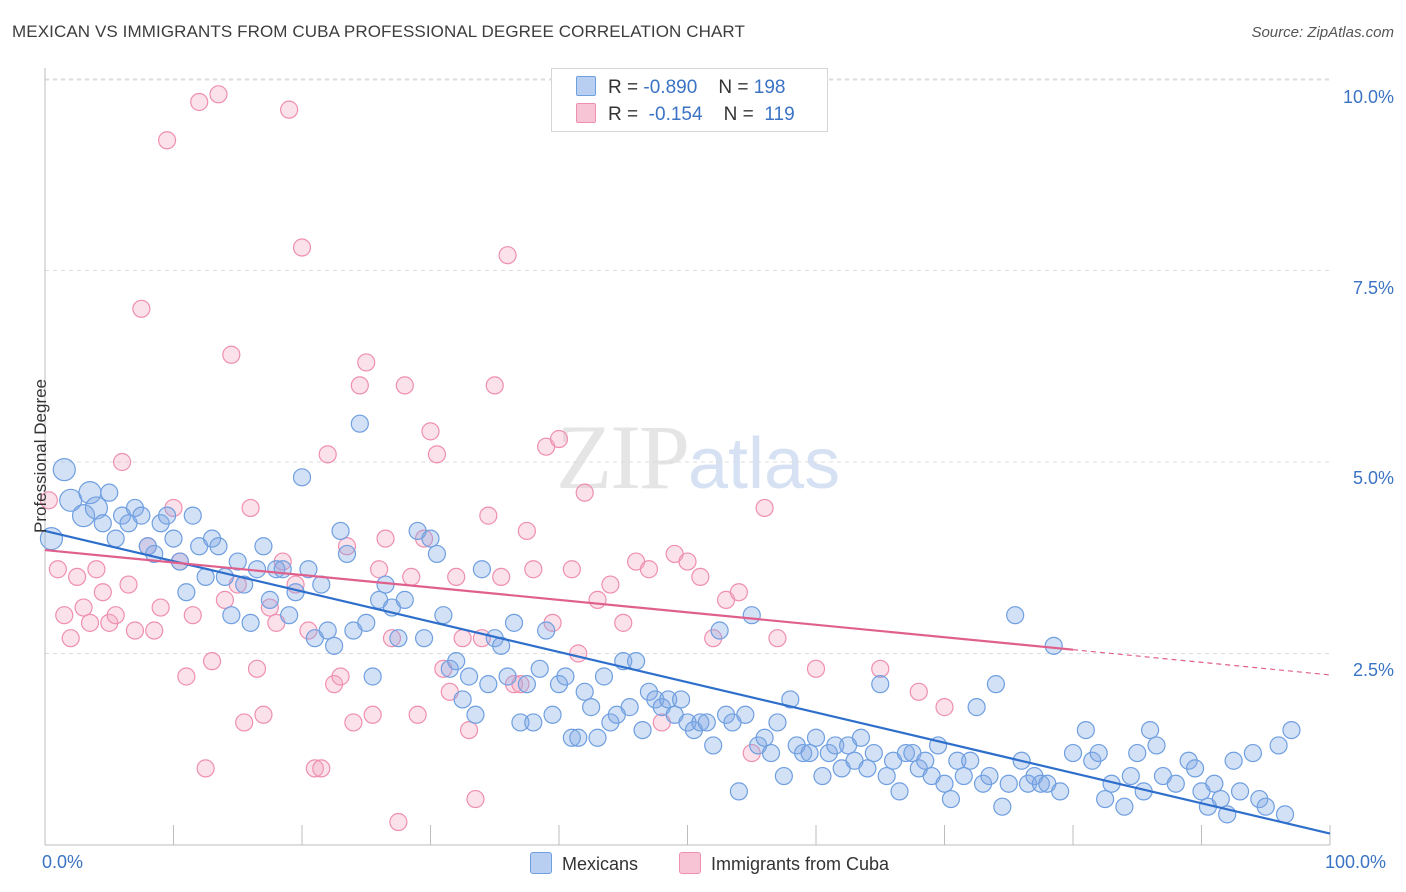 This screenshot has width=1406, height=892. I want to click on y-tick-2-5: 2.5%, so click(1373, 670).